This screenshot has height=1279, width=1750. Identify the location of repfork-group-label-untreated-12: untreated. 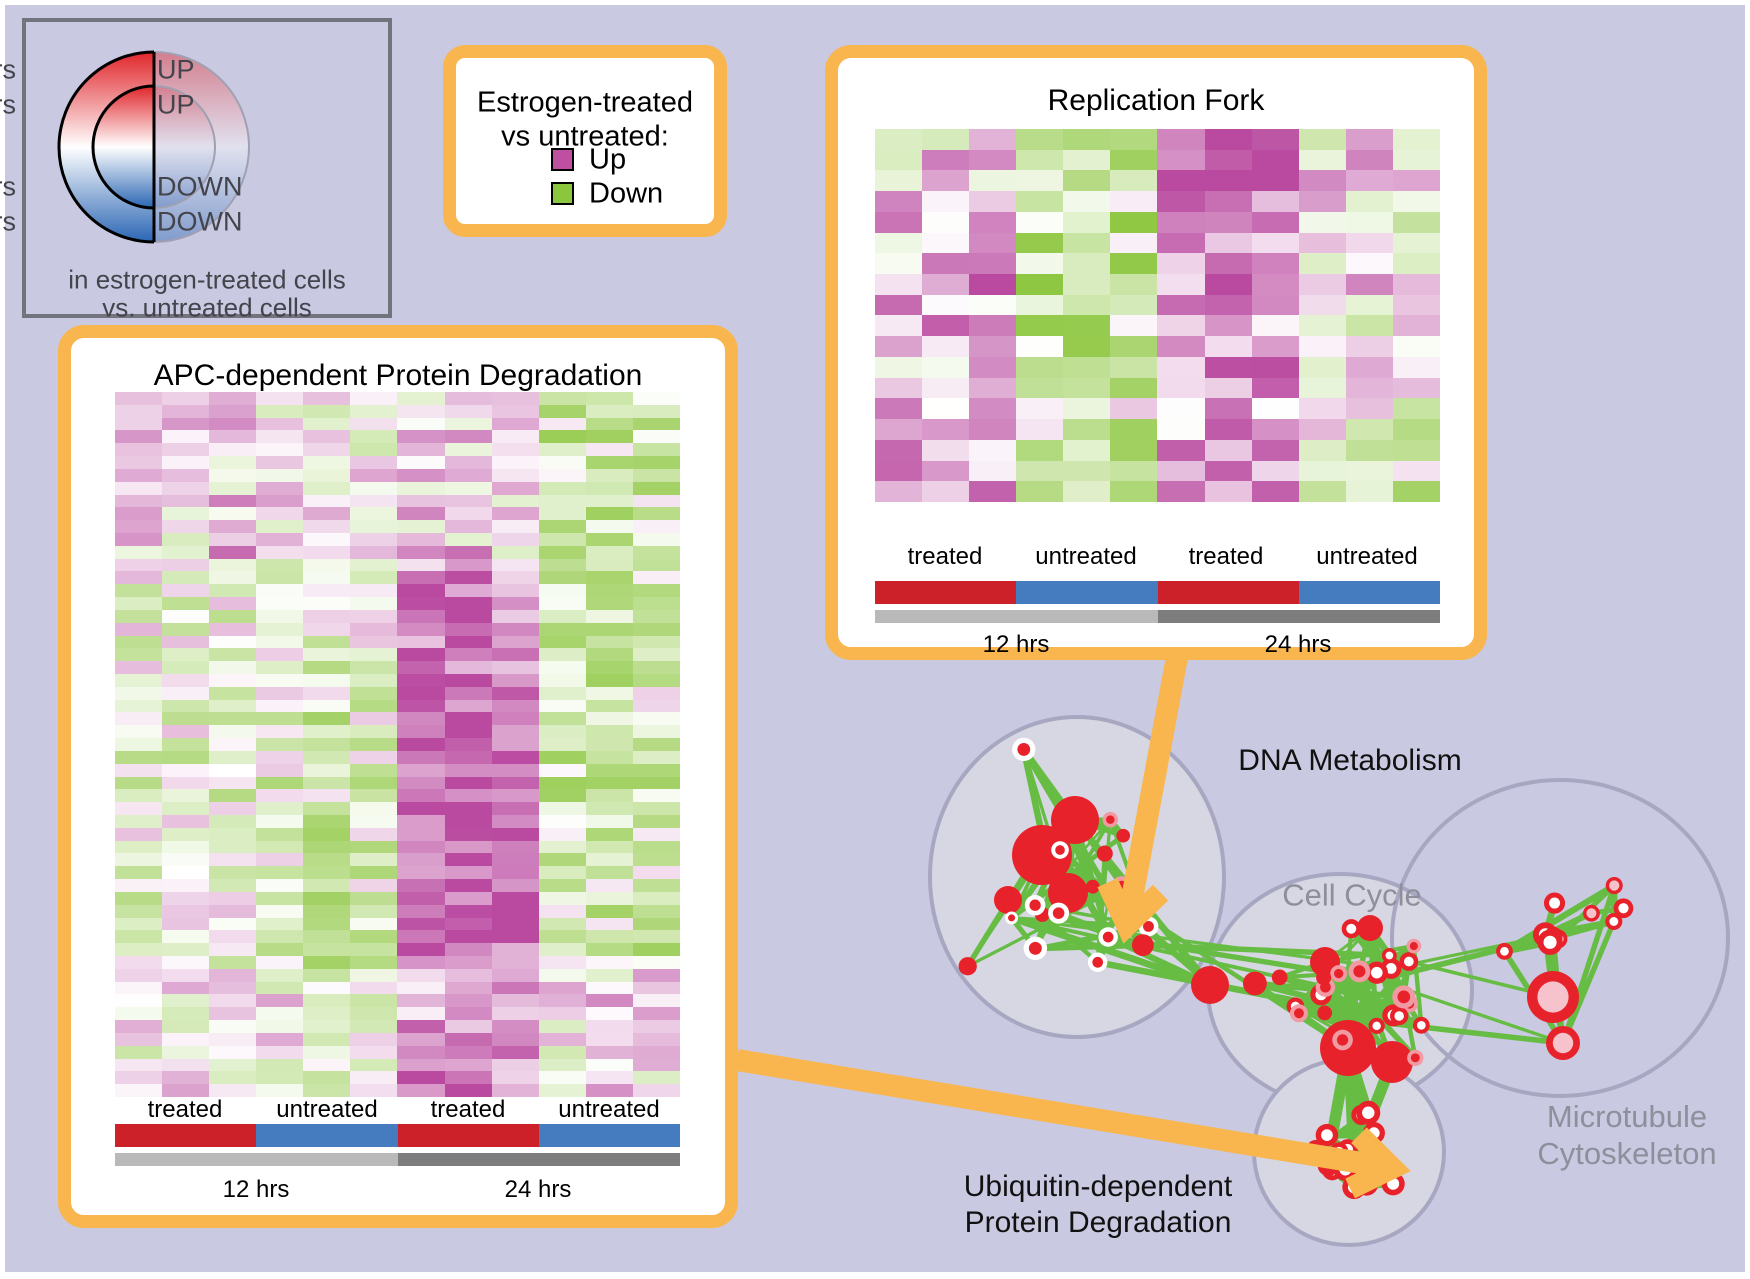
(1086, 556).